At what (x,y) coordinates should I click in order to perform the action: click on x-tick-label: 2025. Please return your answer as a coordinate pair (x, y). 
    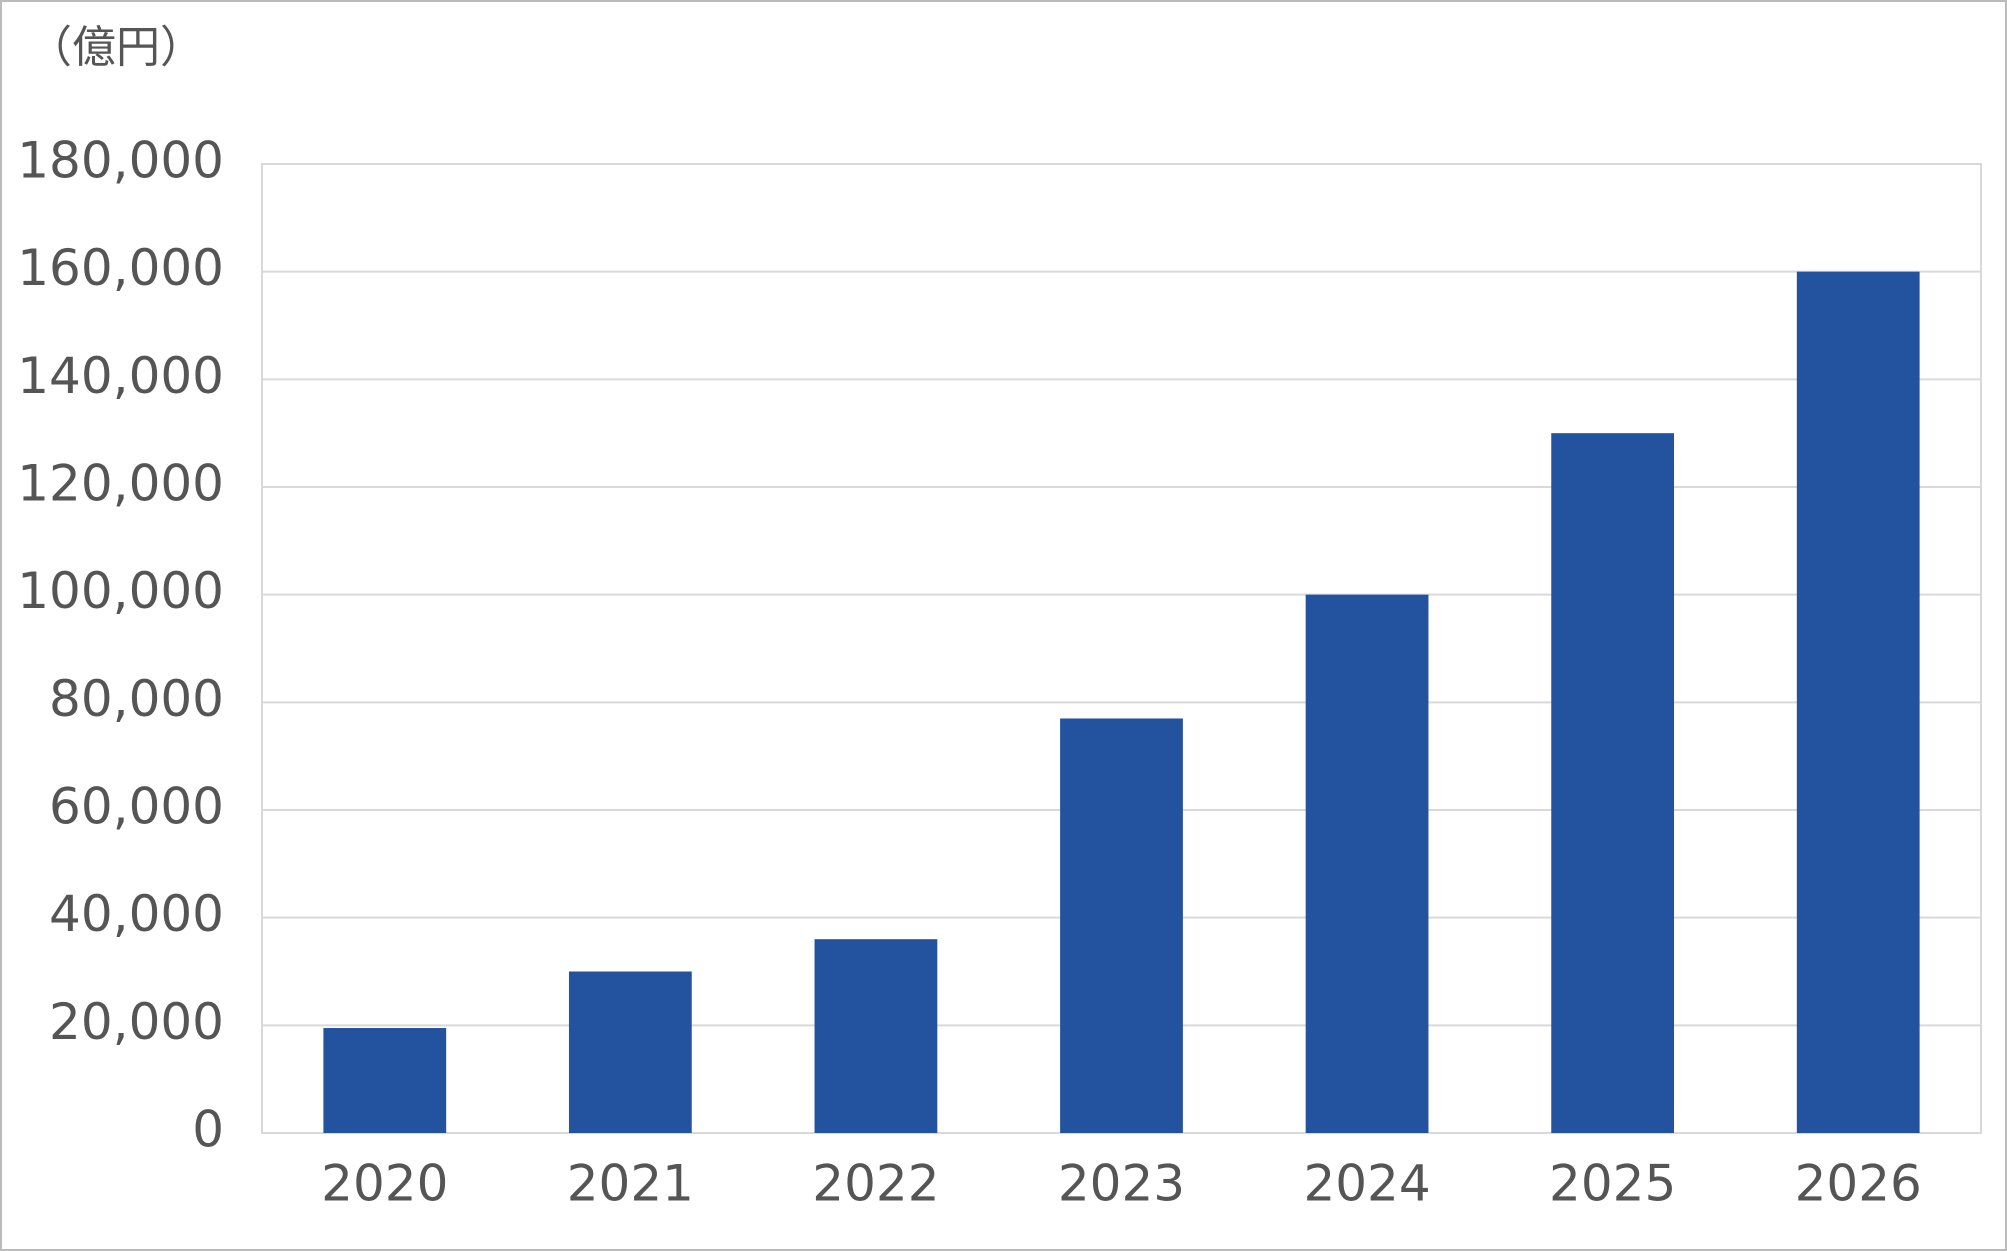
    Looking at the image, I should click on (1612, 1184).